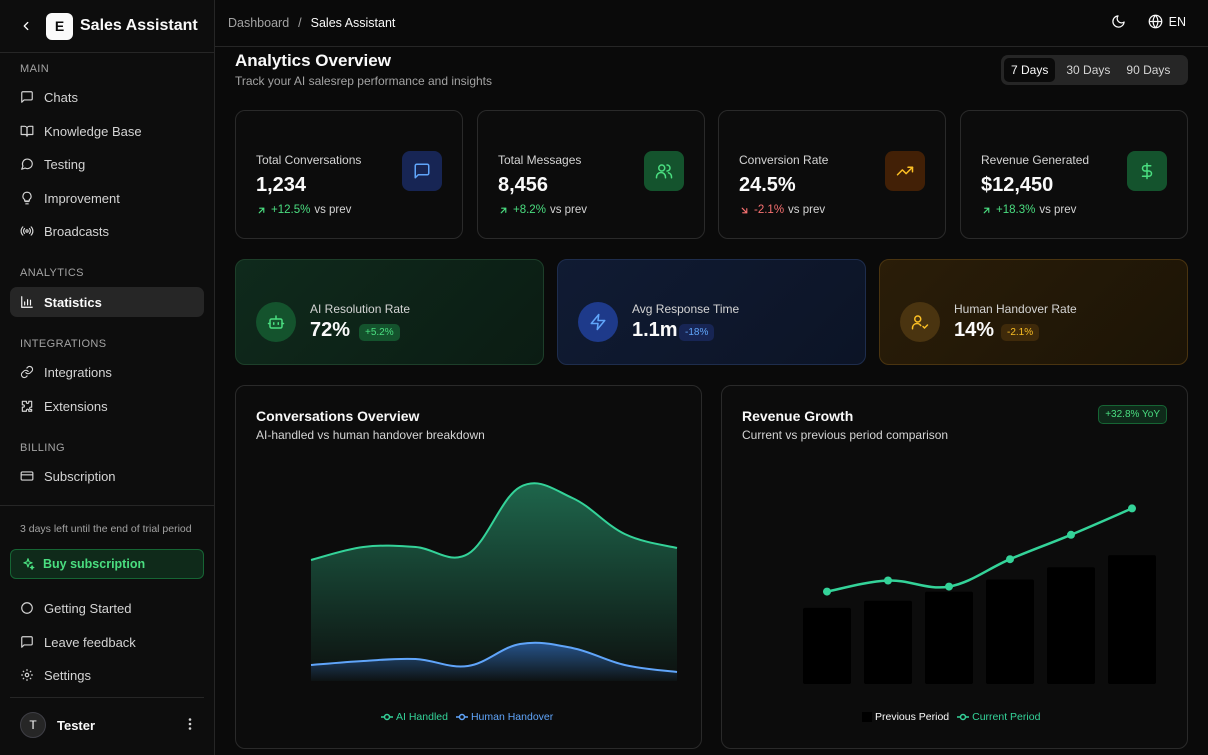  I want to click on legend-square-icon, so click(867, 717).